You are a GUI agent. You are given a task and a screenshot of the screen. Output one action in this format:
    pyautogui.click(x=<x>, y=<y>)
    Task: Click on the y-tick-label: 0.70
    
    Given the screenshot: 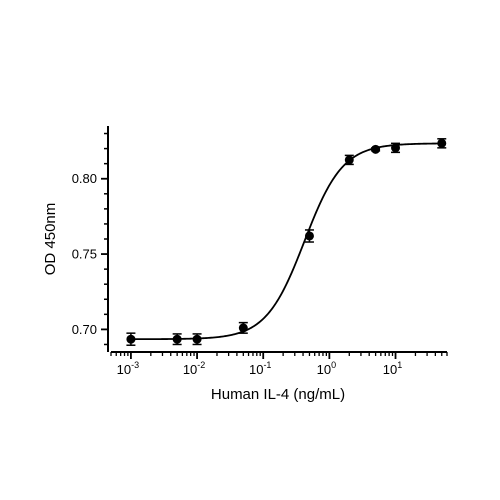 What is the action you would take?
    pyautogui.click(x=84, y=329)
    